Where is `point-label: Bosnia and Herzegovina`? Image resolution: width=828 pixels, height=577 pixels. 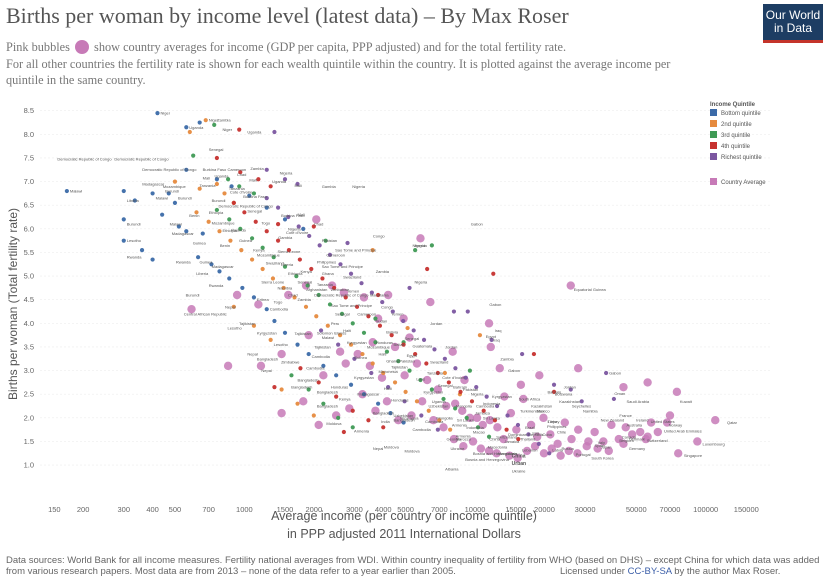
point-label: Bosnia and Herzegovina is located at coordinates (487, 459).